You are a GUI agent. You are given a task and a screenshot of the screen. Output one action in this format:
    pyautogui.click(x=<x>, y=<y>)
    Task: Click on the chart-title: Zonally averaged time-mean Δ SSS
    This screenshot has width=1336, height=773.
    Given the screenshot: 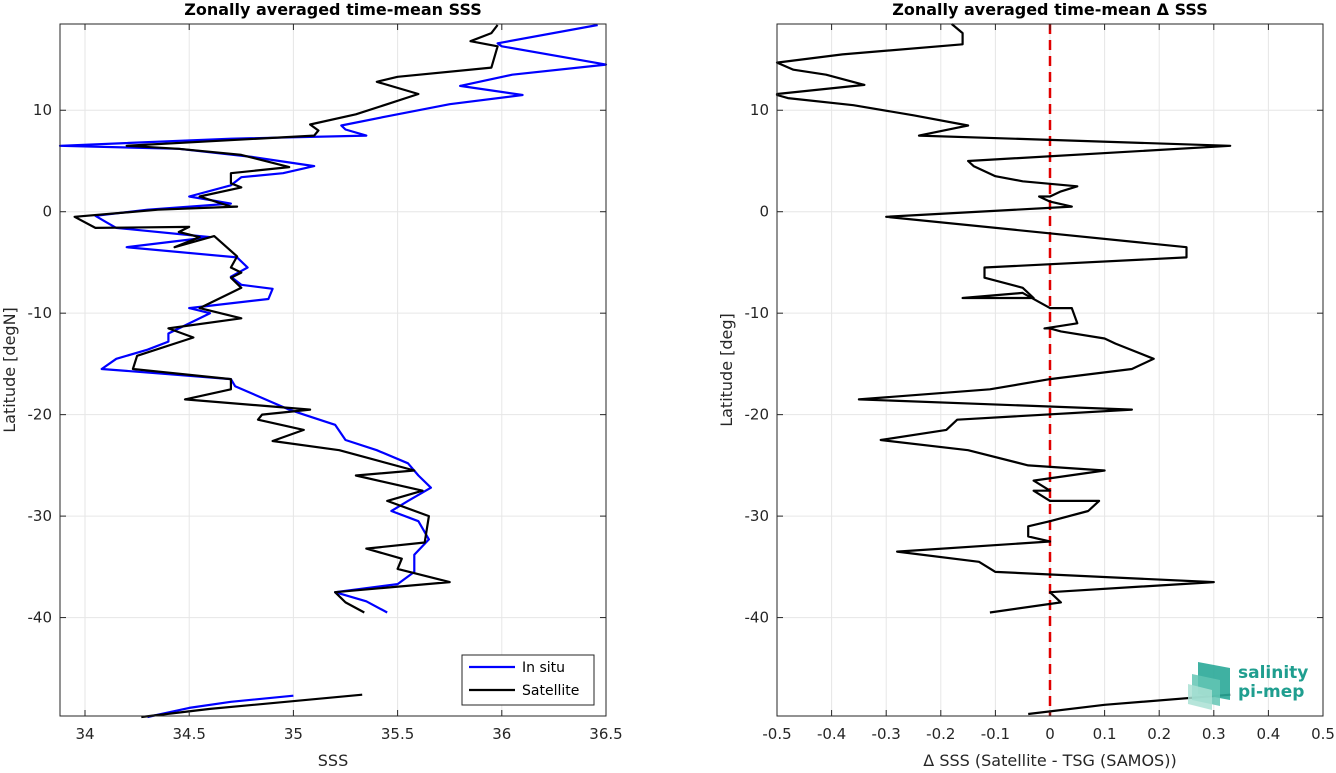 What is the action you would take?
    pyautogui.click(x=1050, y=9)
    